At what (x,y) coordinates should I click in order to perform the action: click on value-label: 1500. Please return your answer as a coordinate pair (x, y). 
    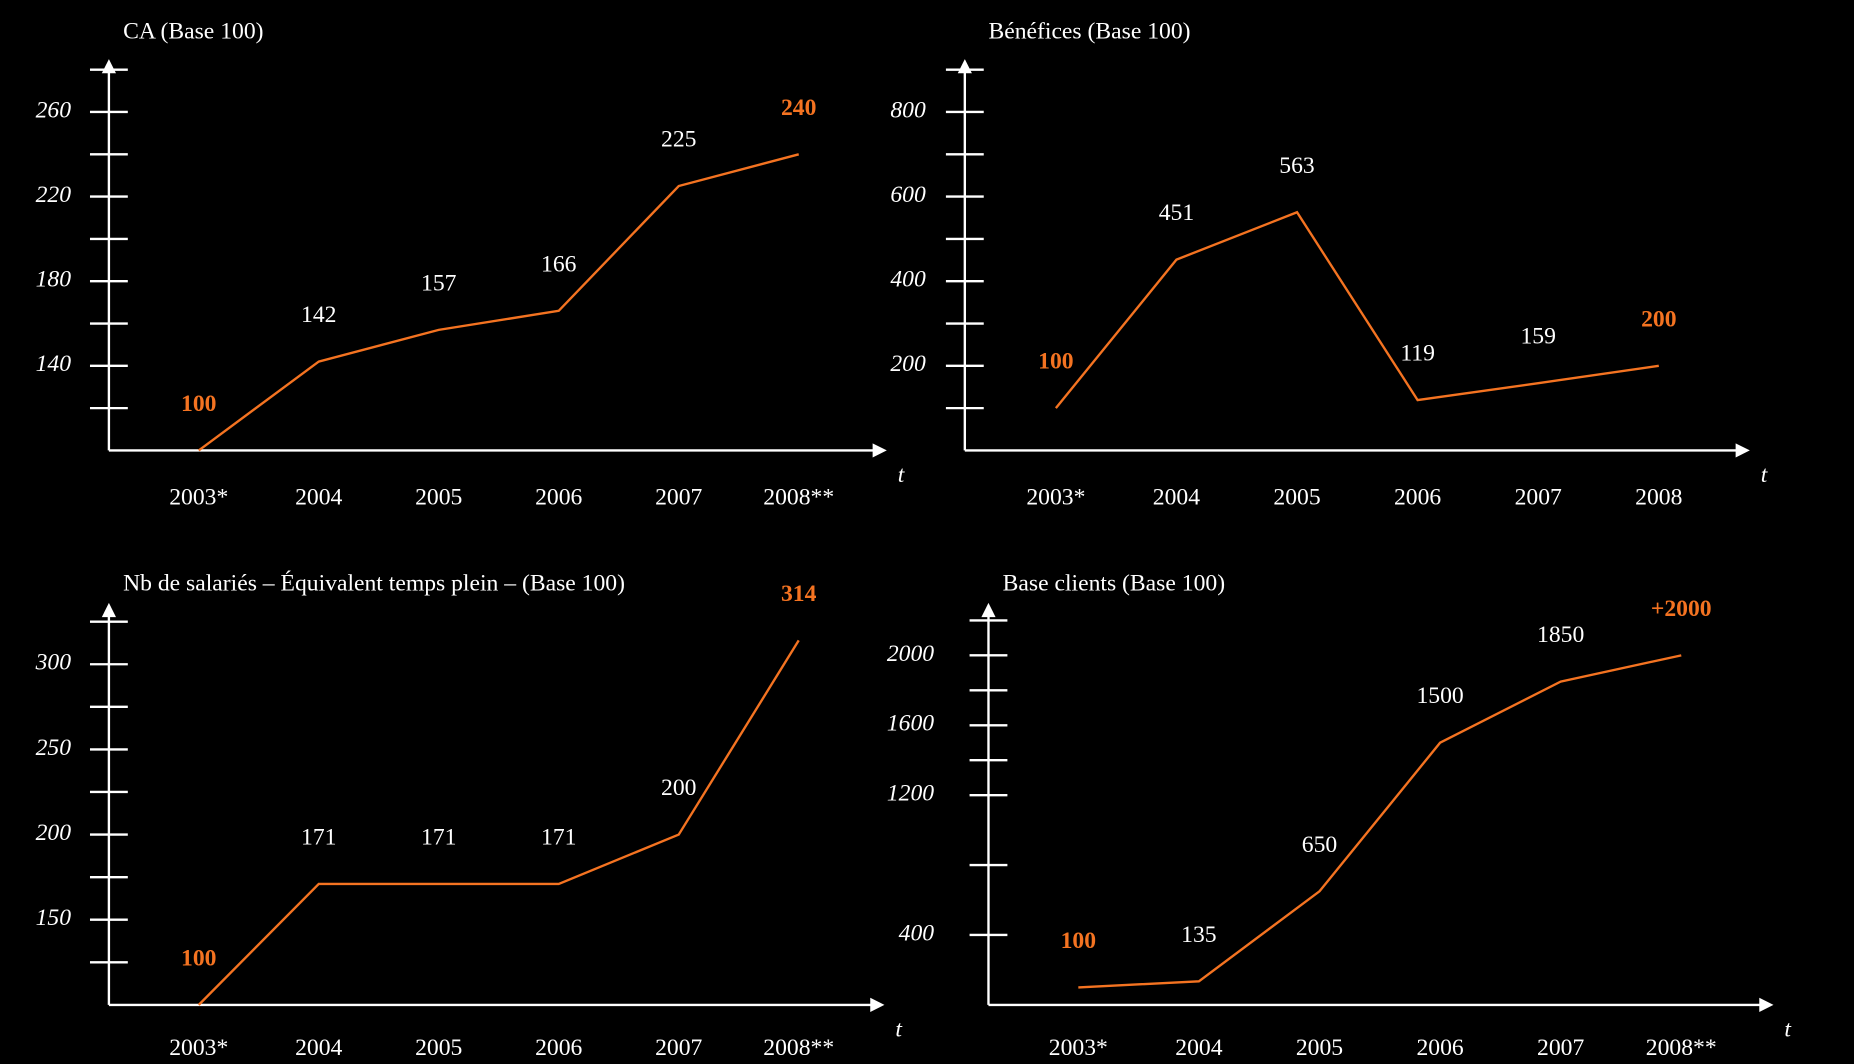
    Looking at the image, I should click on (1439, 696).